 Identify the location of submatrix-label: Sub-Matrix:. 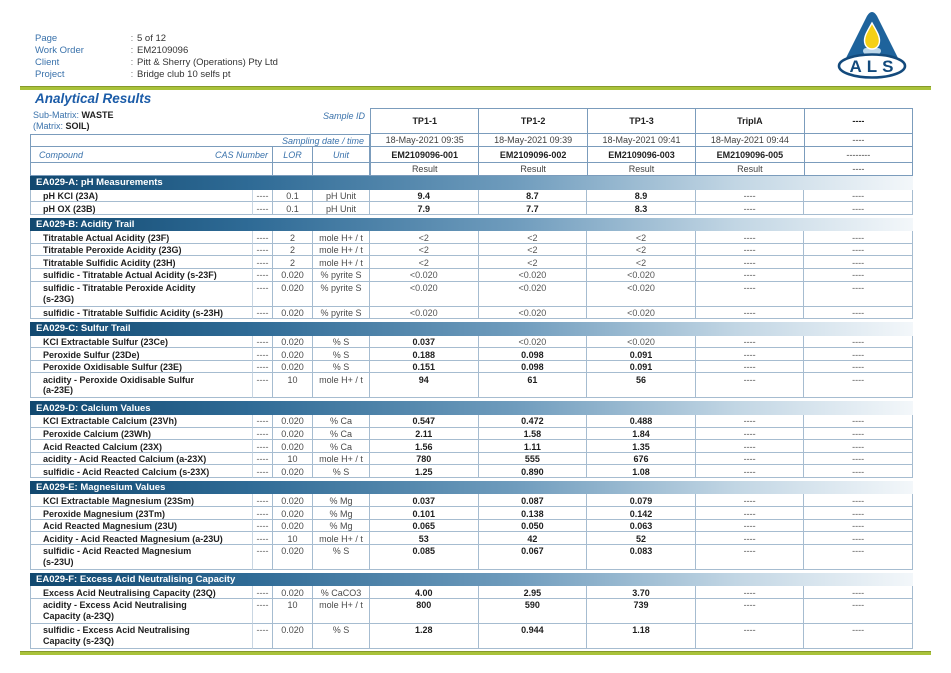
(56, 115).